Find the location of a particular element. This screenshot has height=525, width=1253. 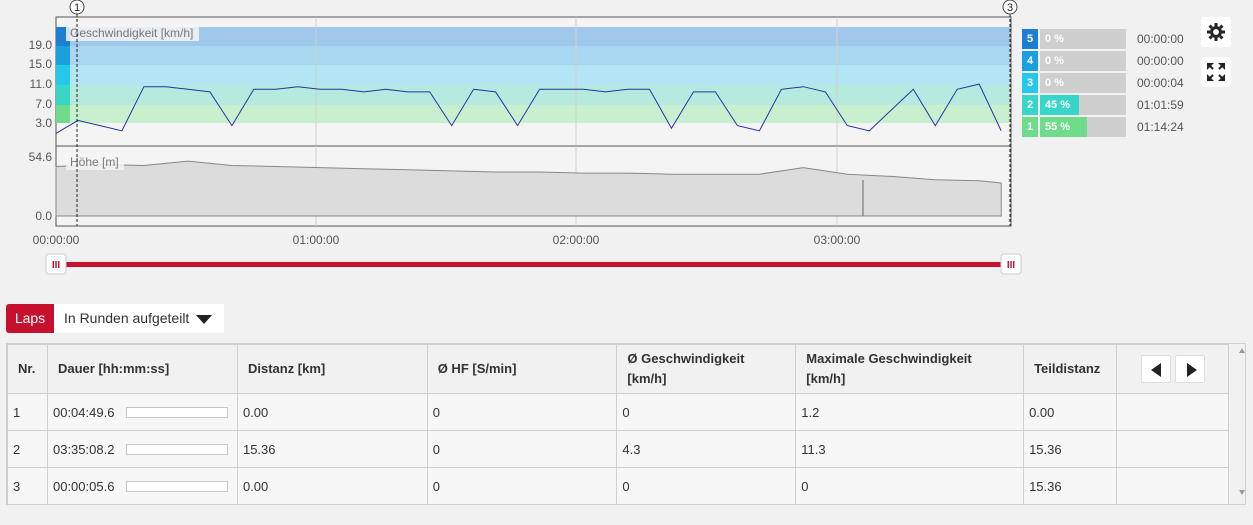

lap-marker-number: 3 is located at coordinates (1010, 8).